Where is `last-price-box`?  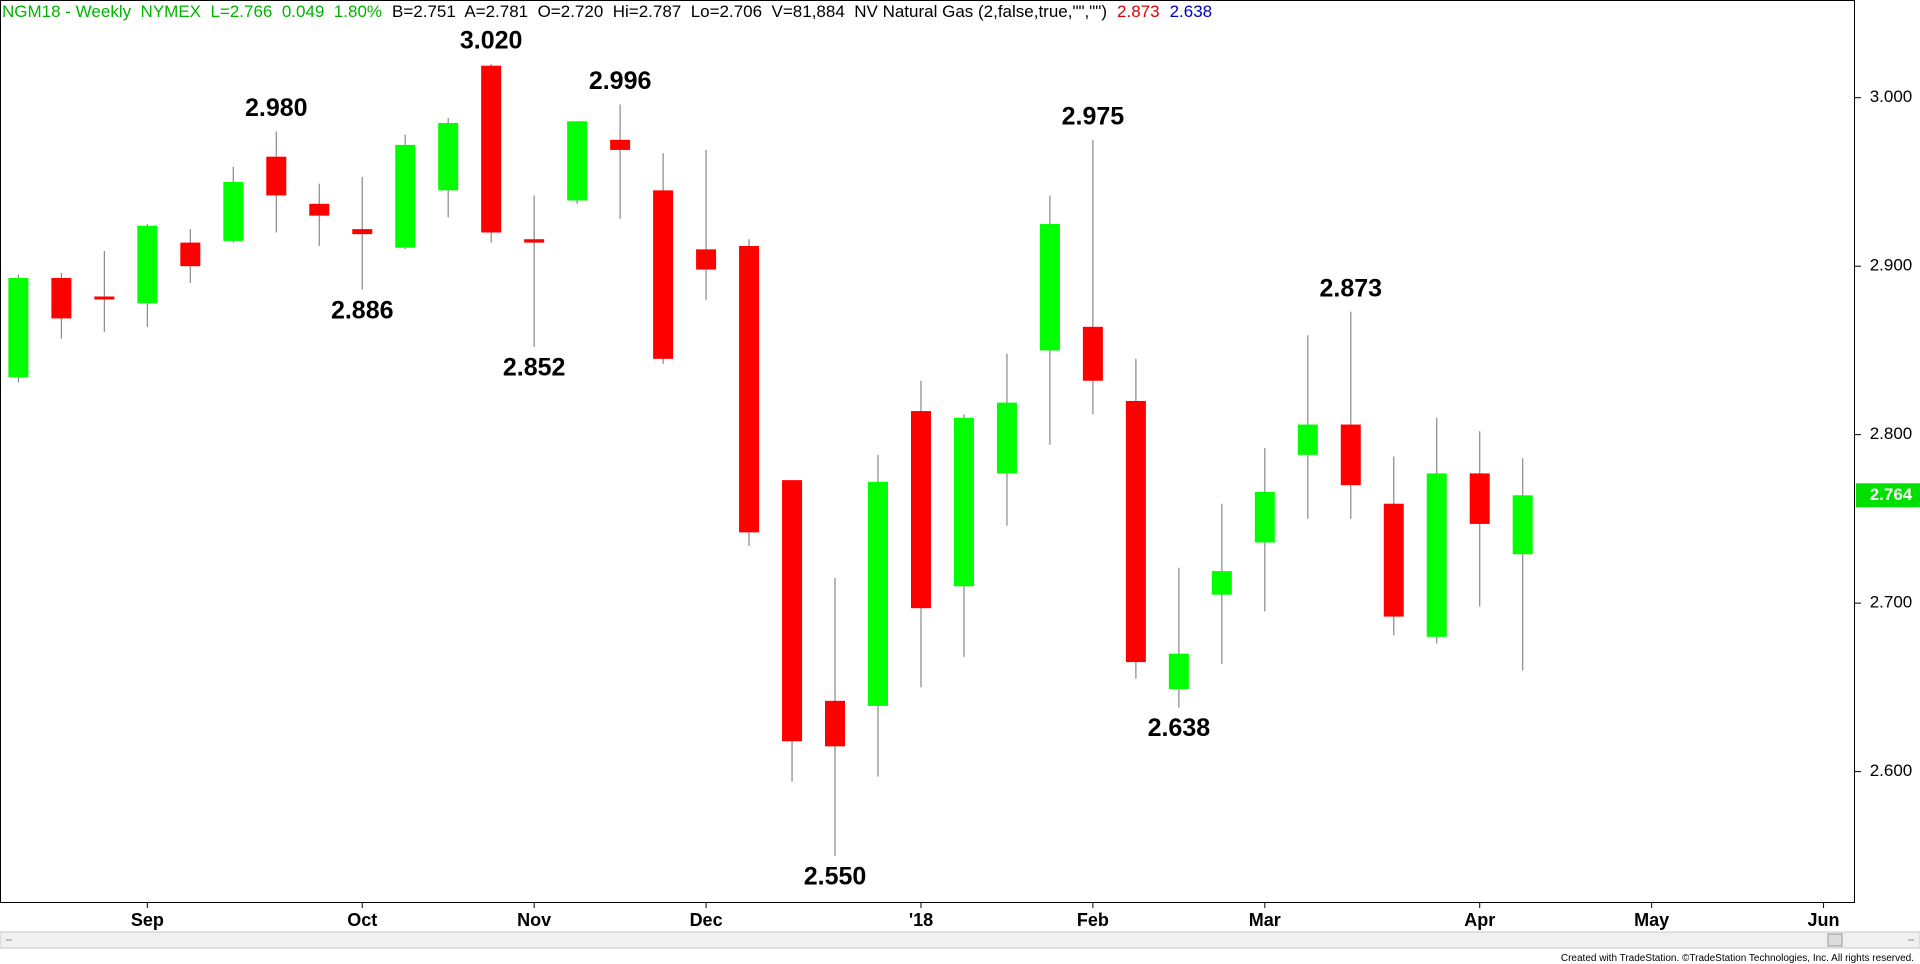 last-price-box is located at coordinates (1888, 495).